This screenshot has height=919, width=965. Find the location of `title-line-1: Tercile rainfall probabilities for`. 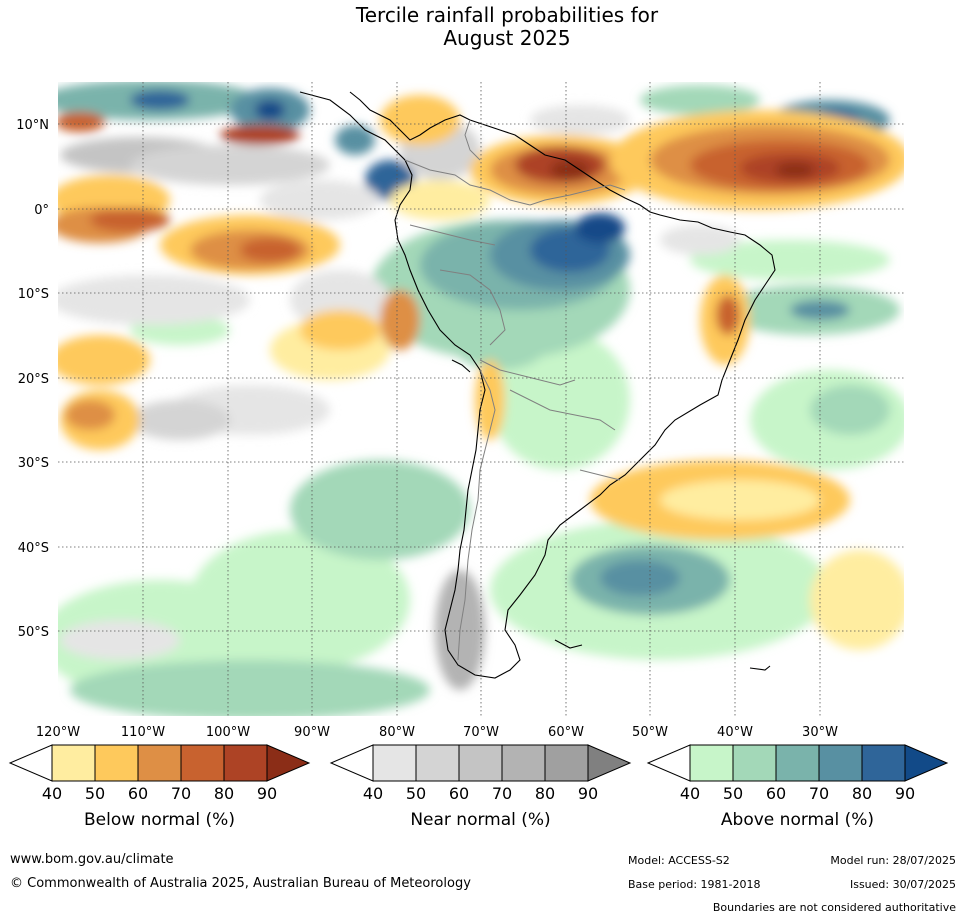

title-line-1: Tercile rainfall probabilities for is located at coordinates (507, 15).